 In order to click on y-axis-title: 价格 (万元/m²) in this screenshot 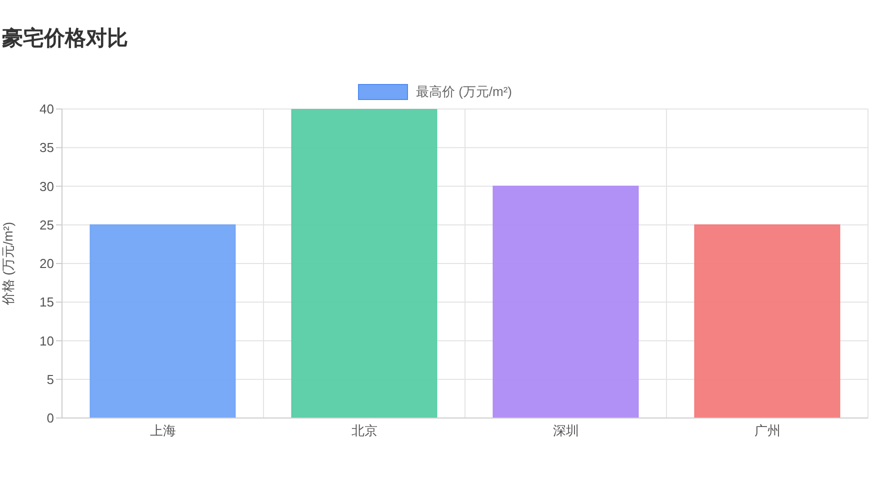, I will do `click(8, 264)`.